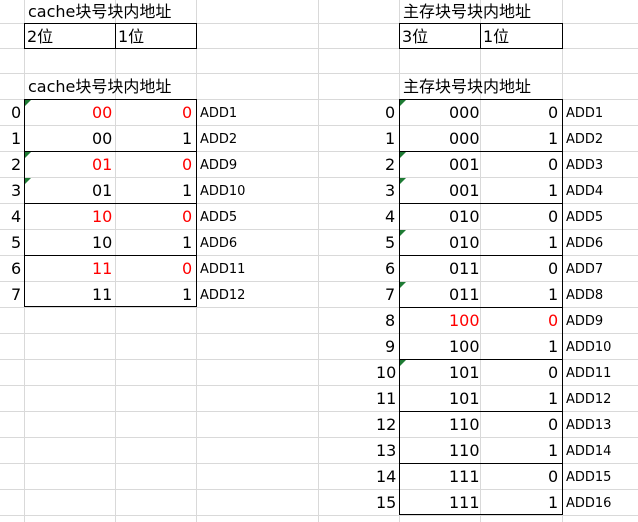  I want to click on memory-addr-cell: ADD14, so click(589, 451).